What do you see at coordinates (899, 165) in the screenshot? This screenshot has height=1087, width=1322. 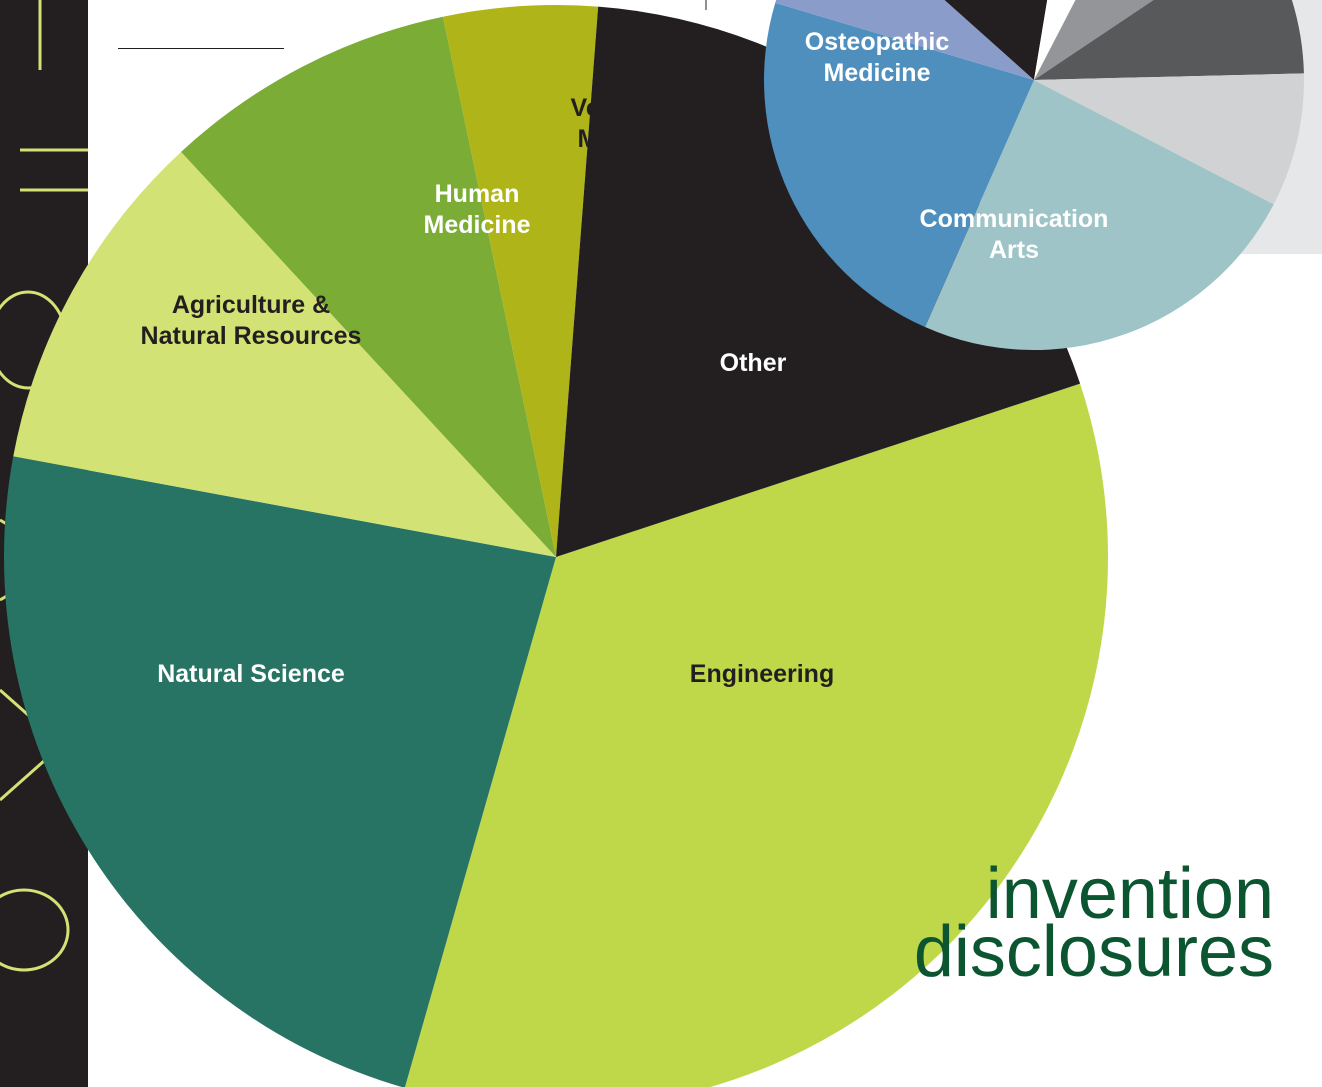 I see `secondary-slice-osteopathic-medicine` at bounding box center [899, 165].